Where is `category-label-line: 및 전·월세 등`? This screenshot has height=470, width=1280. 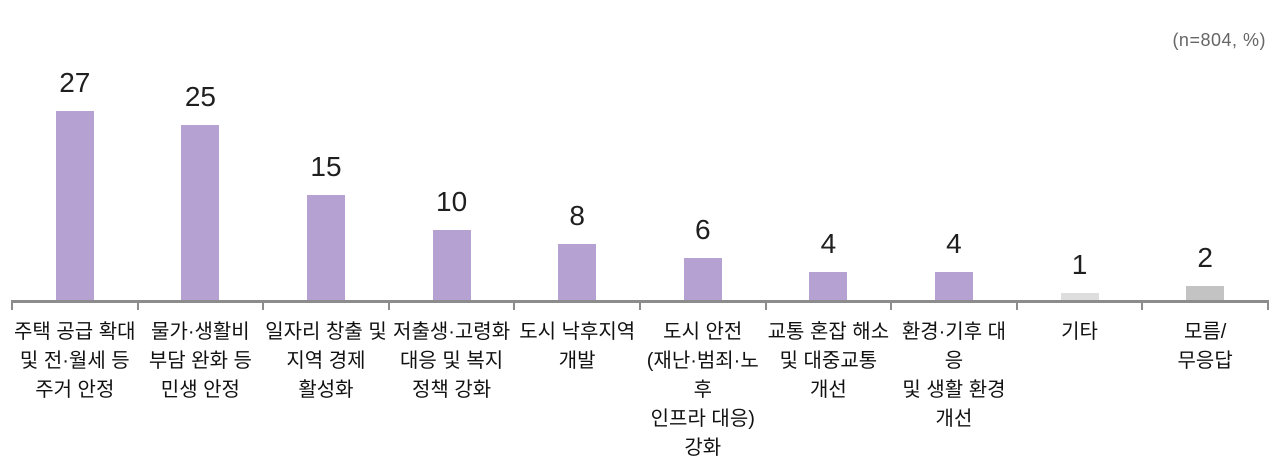 category-label-line: 및 전·월세 등 is located at coordinates (74, 361).